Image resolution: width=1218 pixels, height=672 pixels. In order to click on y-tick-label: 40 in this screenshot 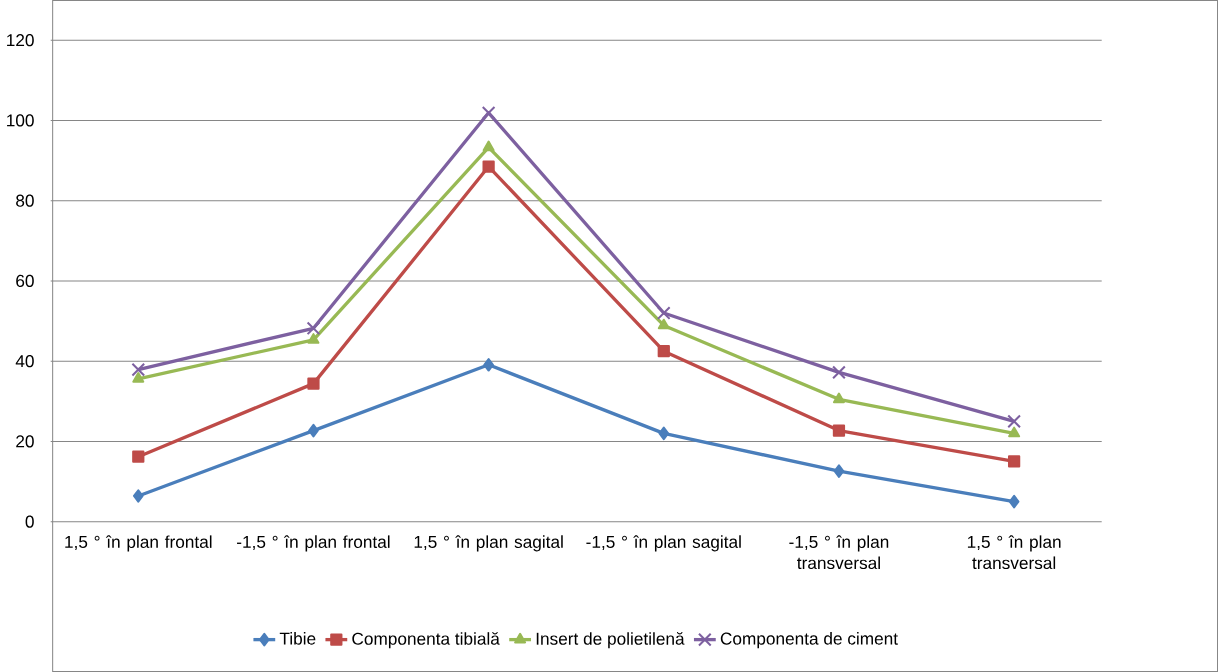, I will do `click(24, 361)`.